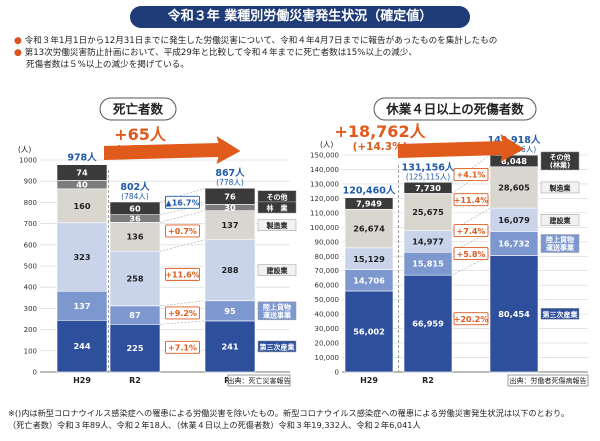  I want to click on y-tick-label-1-4: 40,000, so click(327, 315).